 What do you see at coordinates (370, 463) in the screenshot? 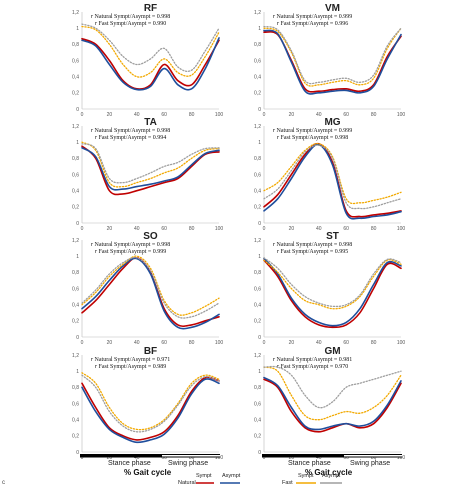
I see `swing-phase-label-right: Swing phase` at bounding box center [370, 463].